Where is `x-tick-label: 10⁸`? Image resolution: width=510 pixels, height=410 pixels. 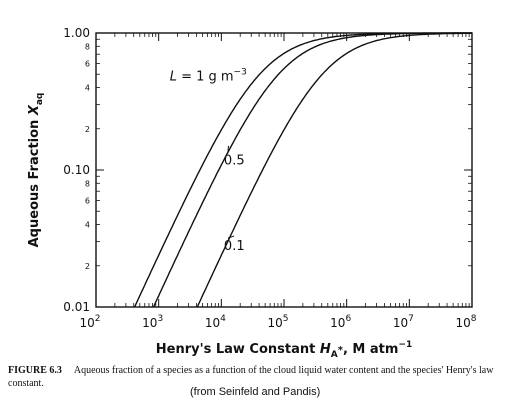
x-tick-label: 10⁸ is located at coordinates (465, 322).